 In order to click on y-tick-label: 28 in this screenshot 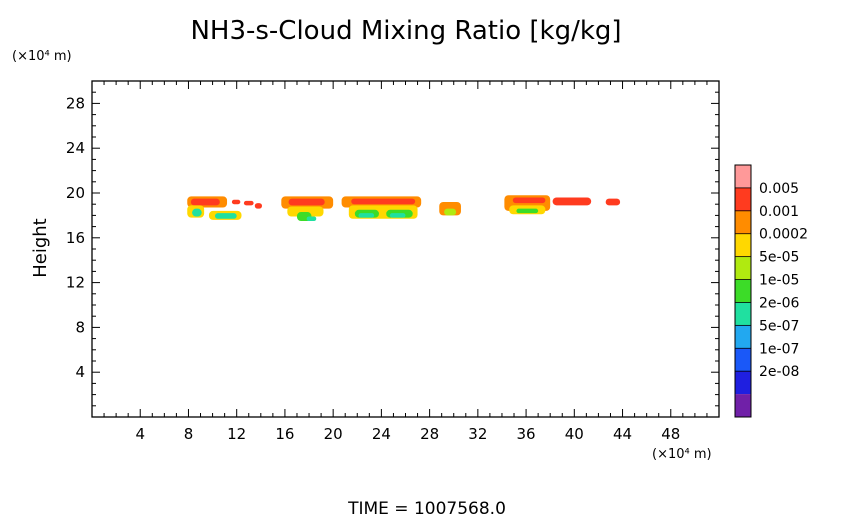, I will do `click(75, 103)`.